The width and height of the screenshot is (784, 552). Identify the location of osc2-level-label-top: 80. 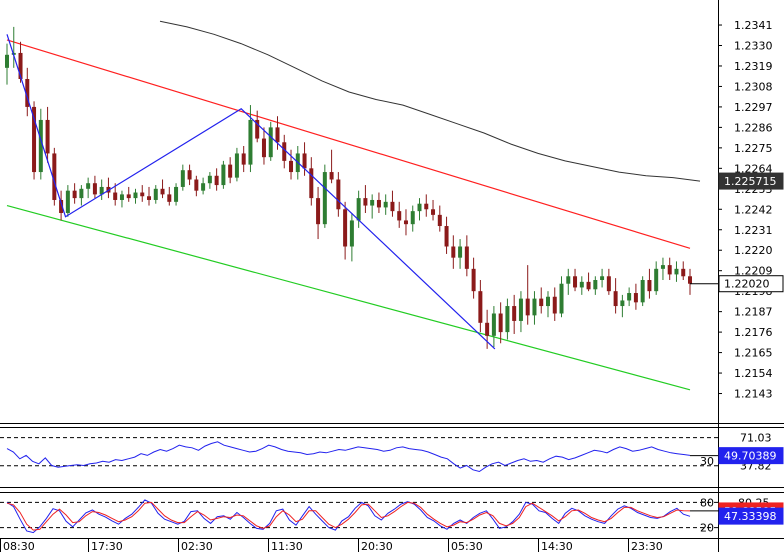
(707, 502).